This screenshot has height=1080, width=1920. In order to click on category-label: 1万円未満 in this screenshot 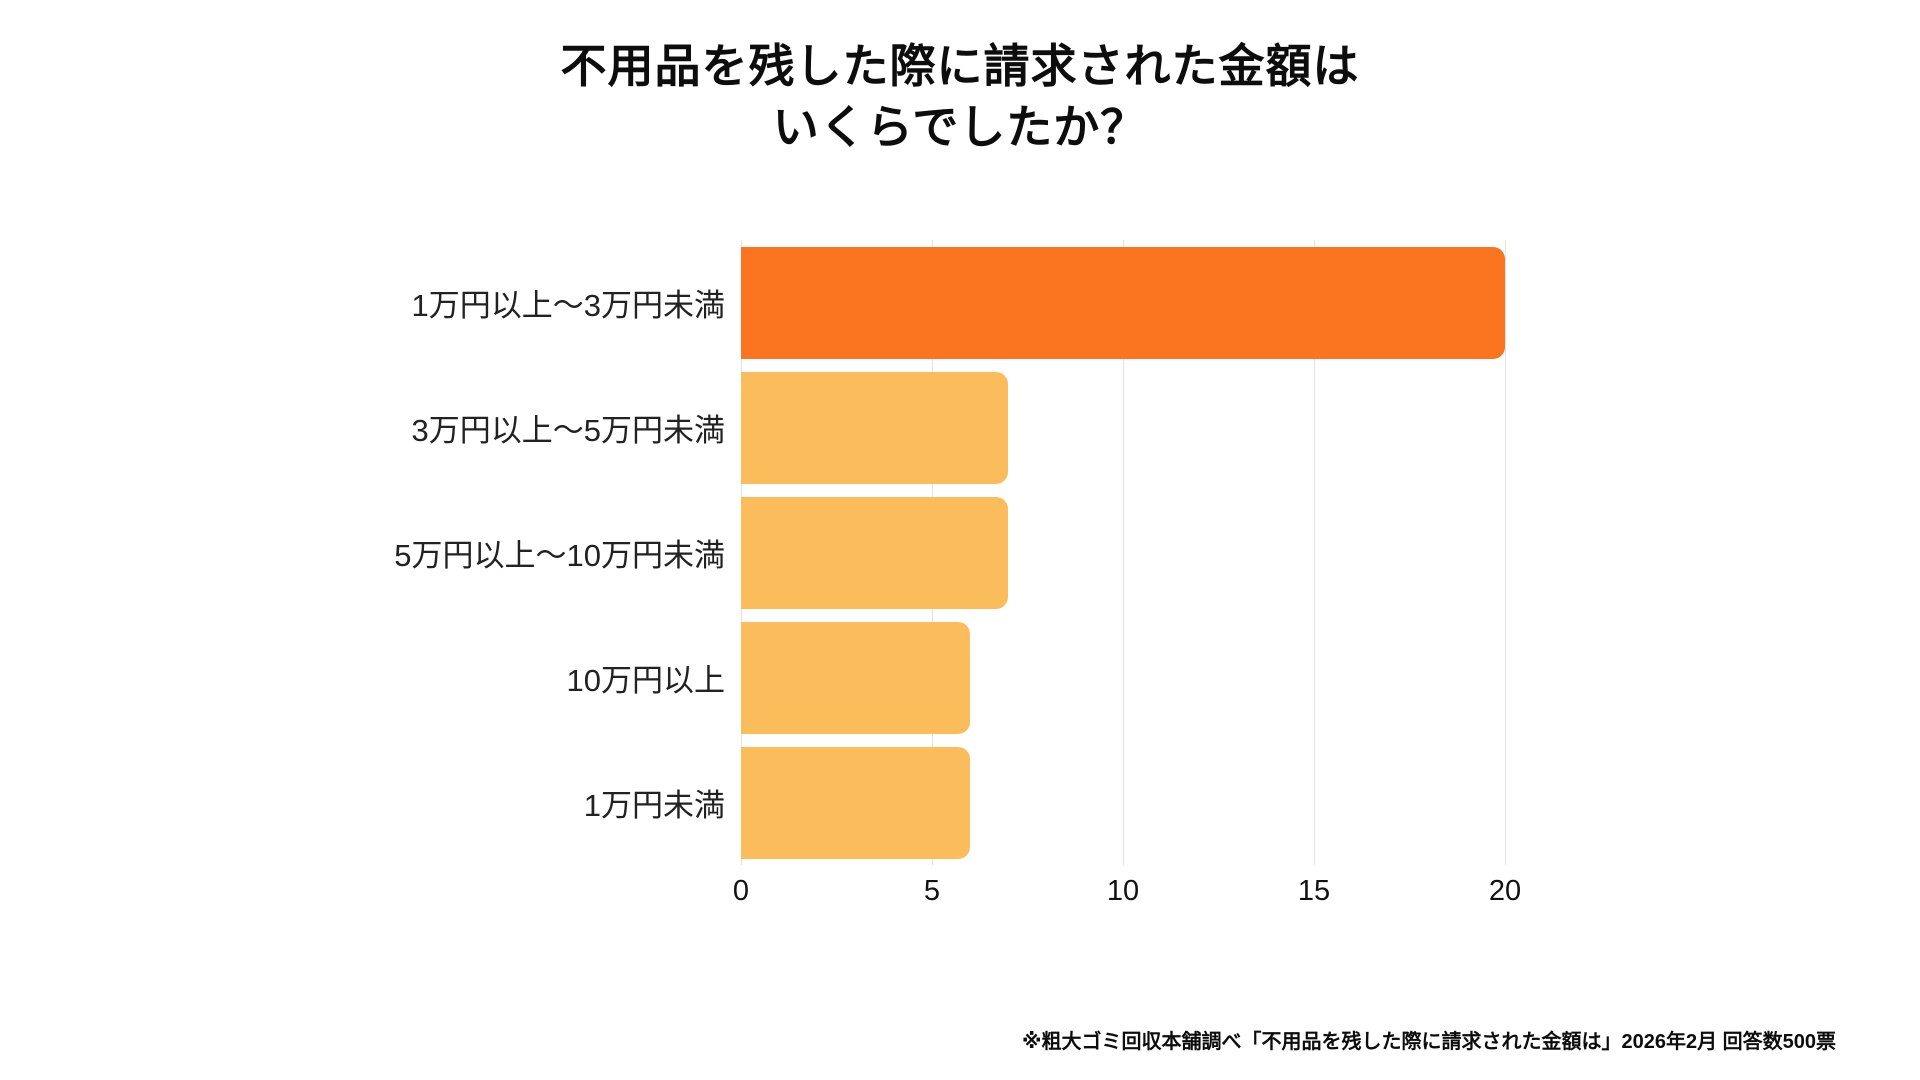, I will do `click(654, 805)`.